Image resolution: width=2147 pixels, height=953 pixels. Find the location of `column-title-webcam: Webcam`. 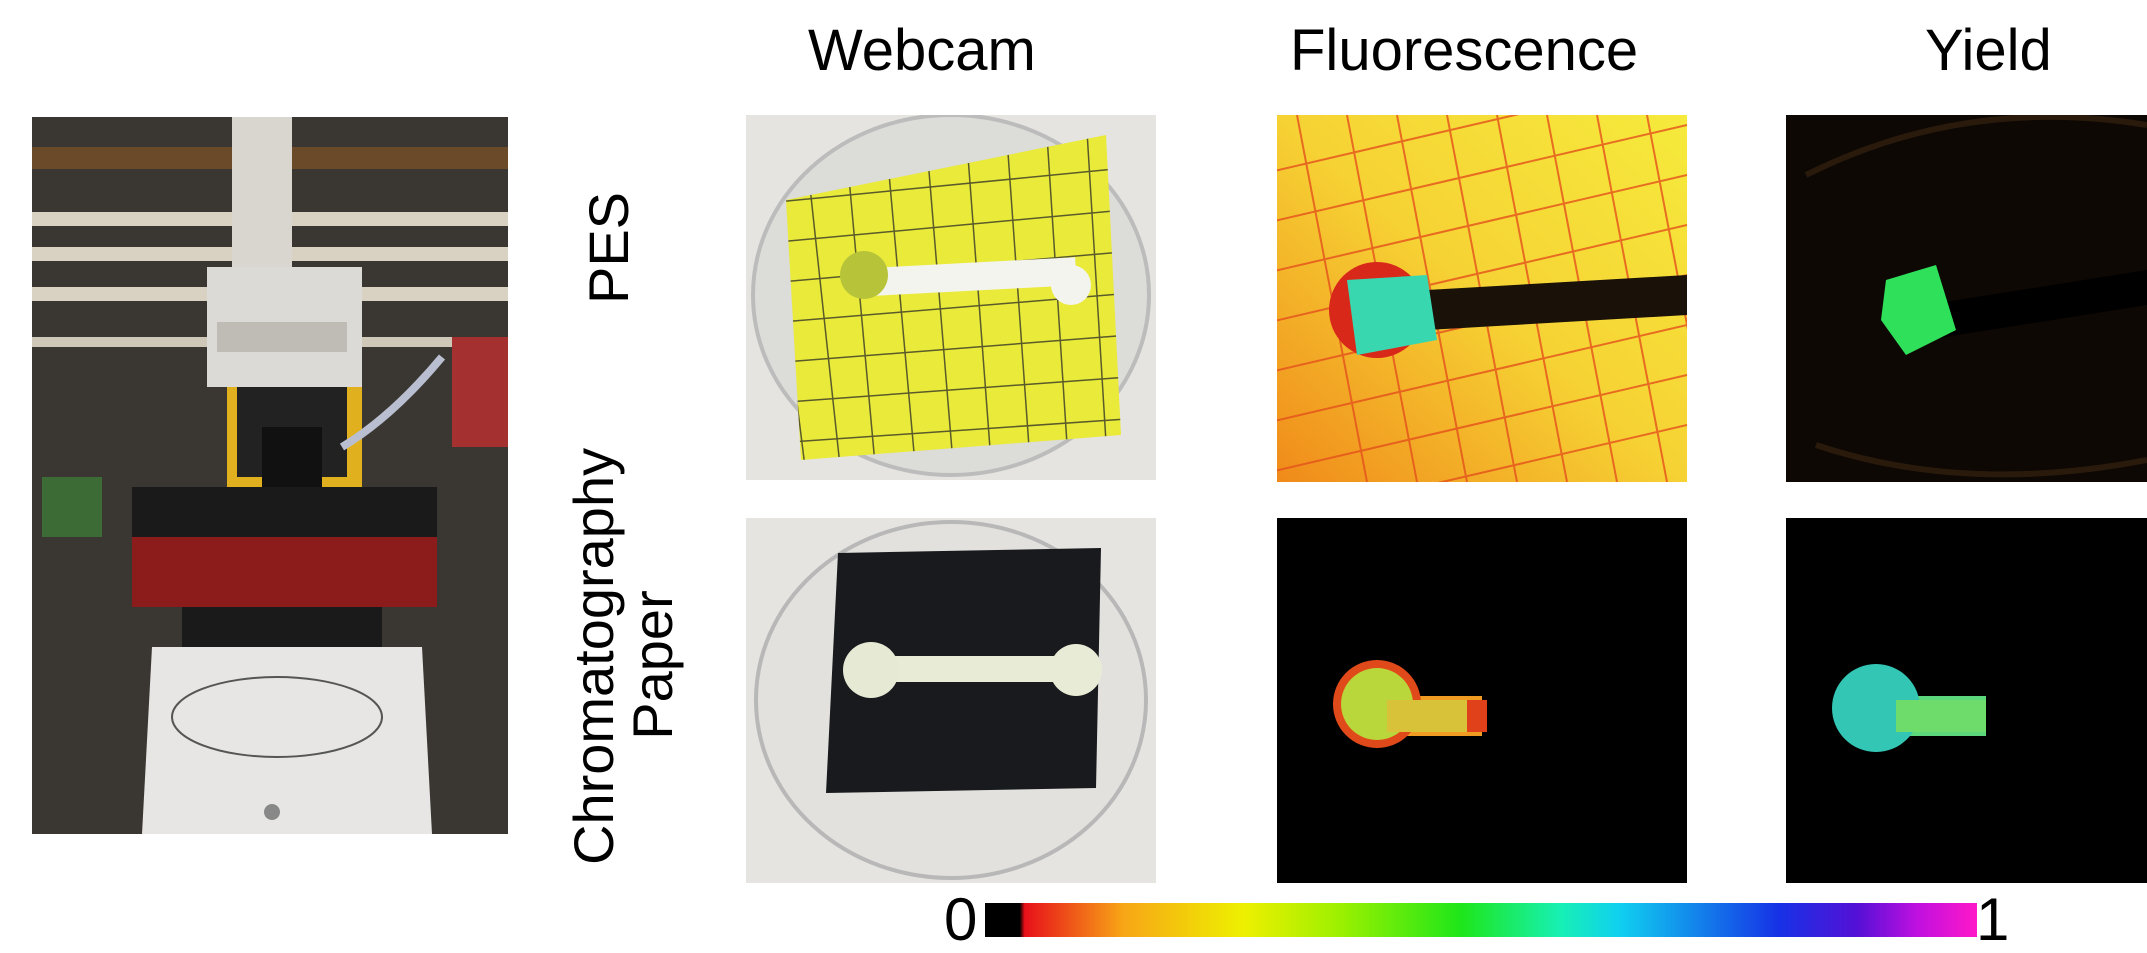

column-title-webcam: Webcam is located at coordinates (922, 50).